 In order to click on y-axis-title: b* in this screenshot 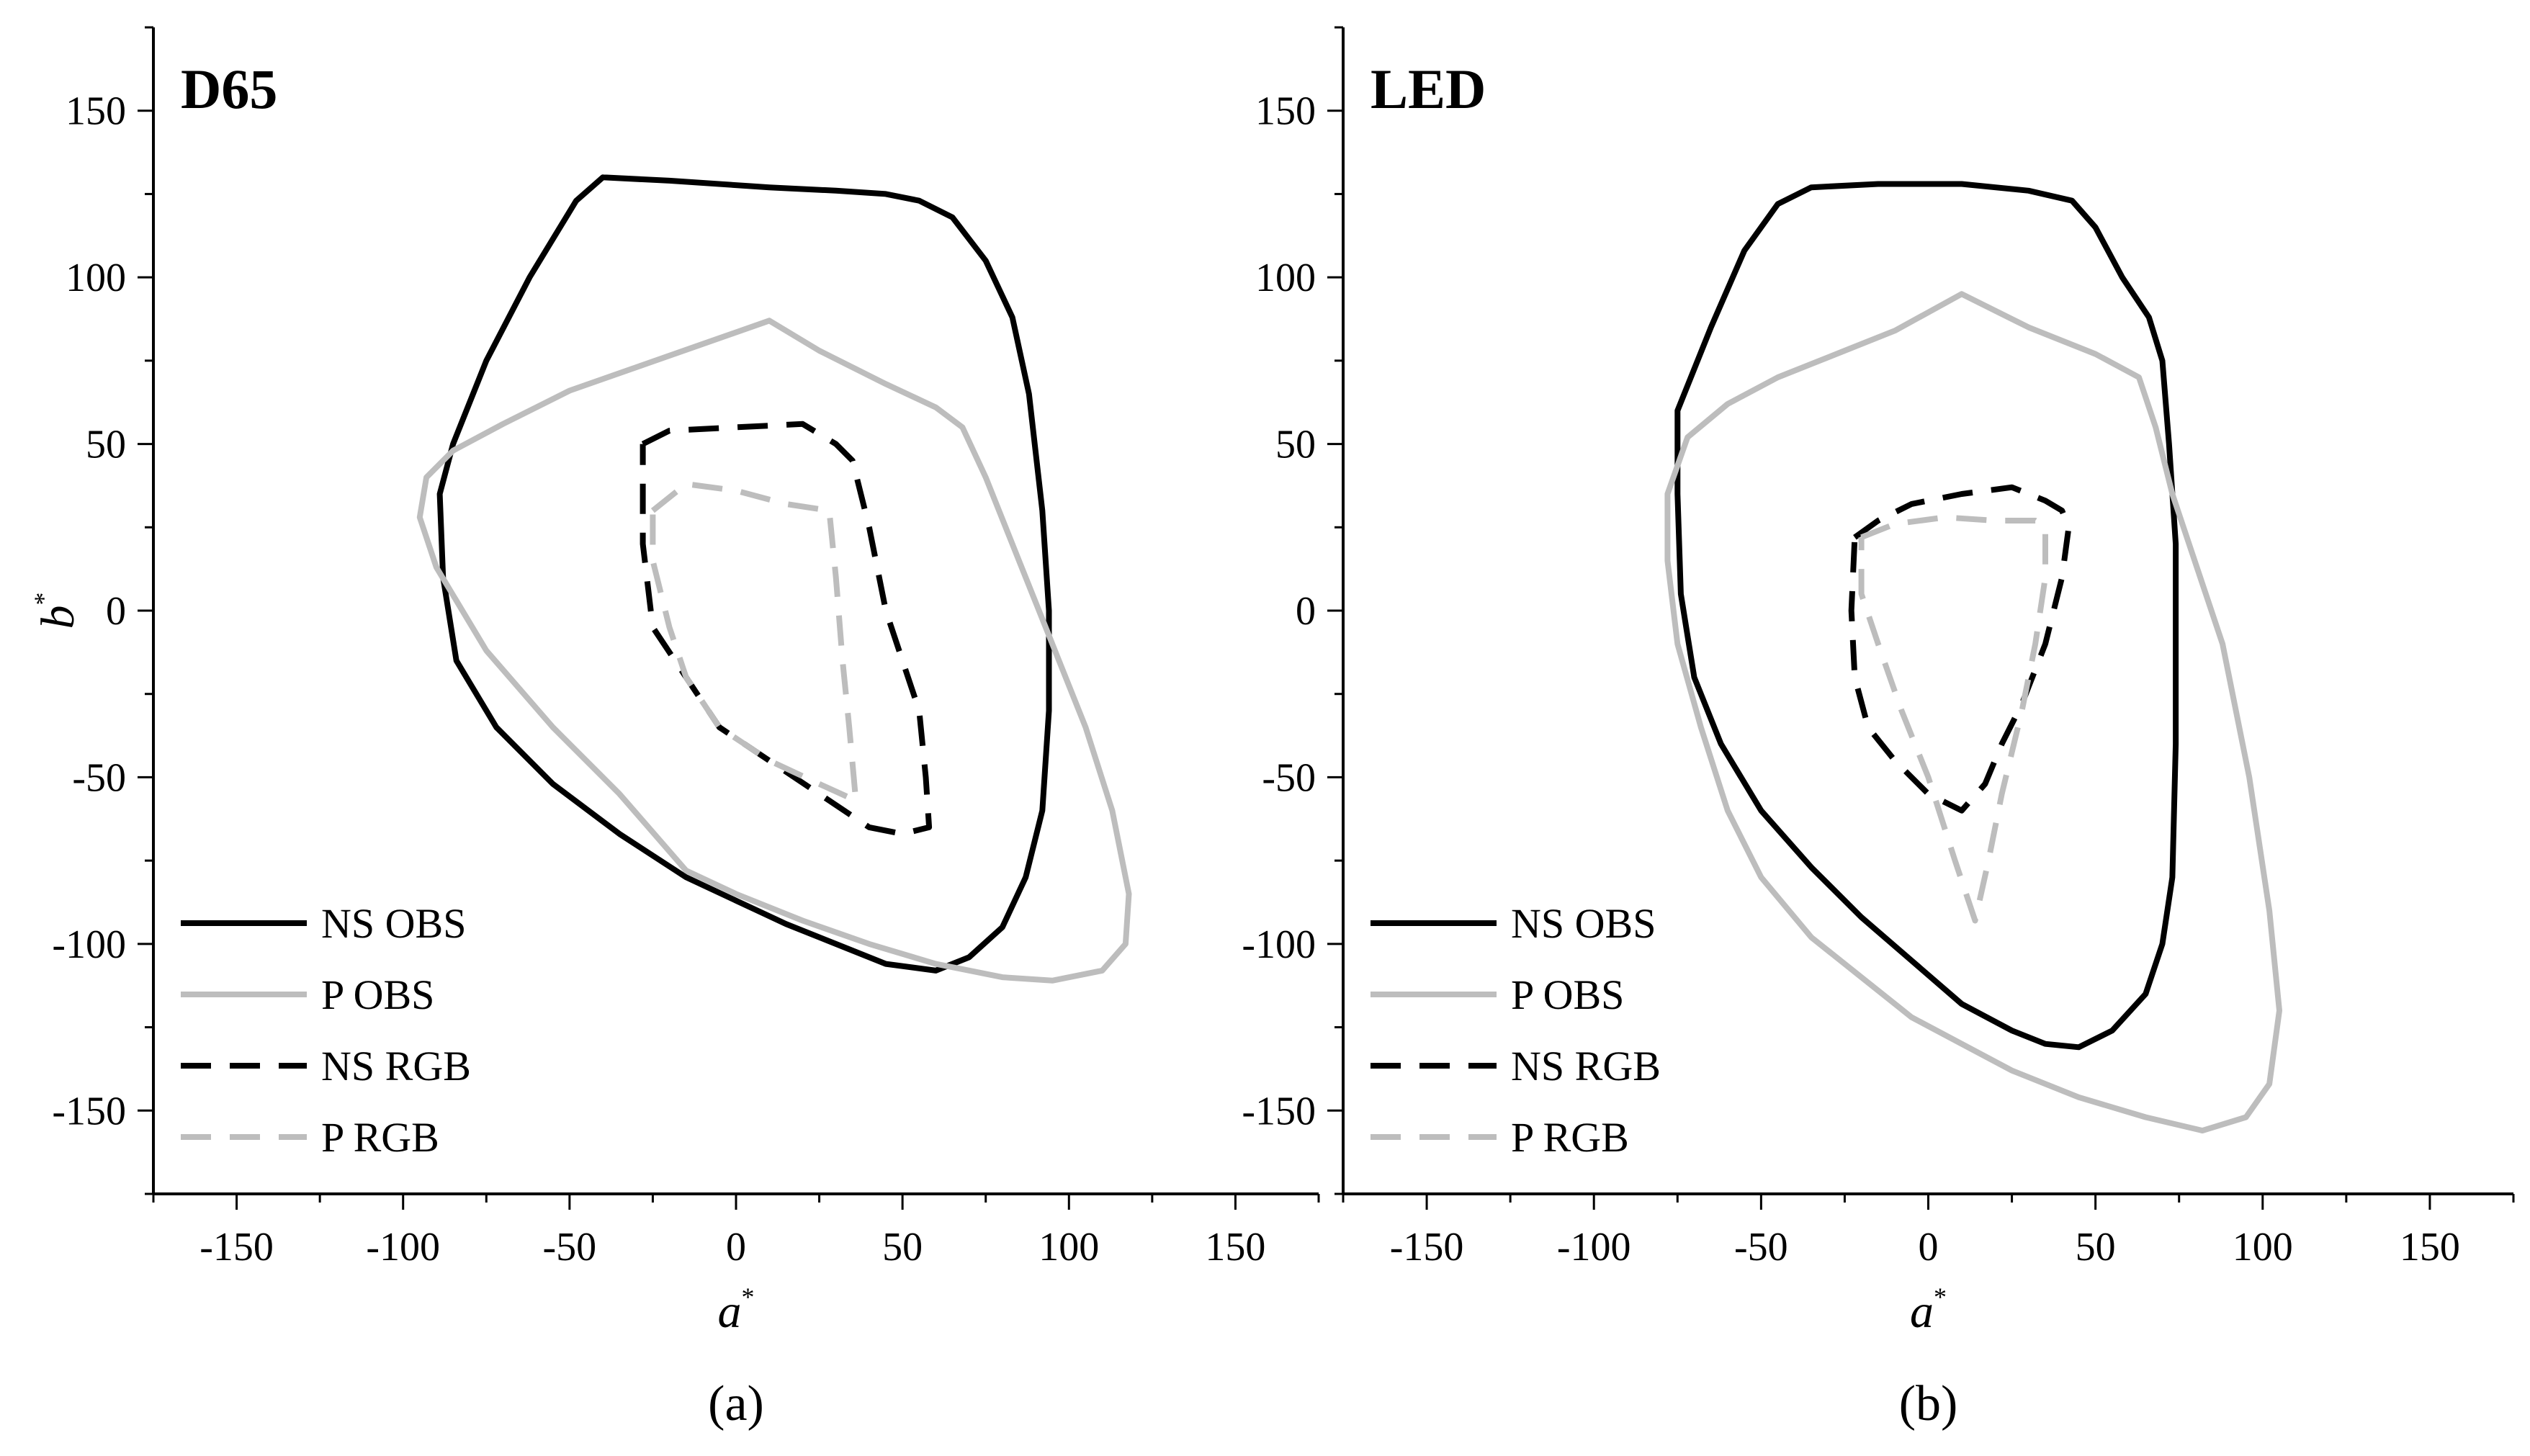, I will do `click(56, 611)`.